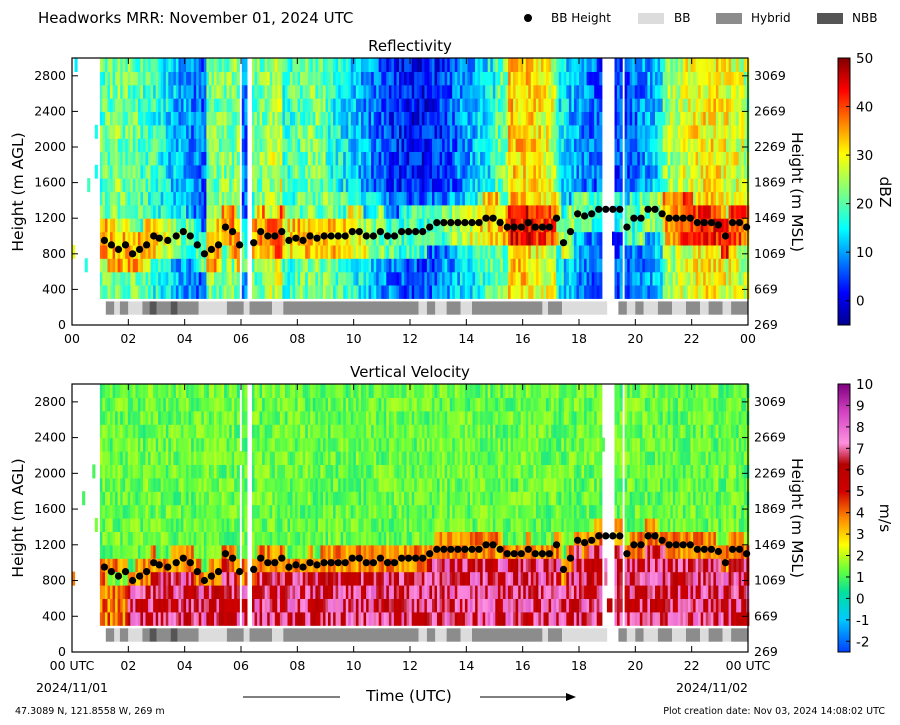  What do you see at coordinates (864, 253) in the screenshot?
I see `colorbar-tick-label: 10` at bounding box center [864, 253].